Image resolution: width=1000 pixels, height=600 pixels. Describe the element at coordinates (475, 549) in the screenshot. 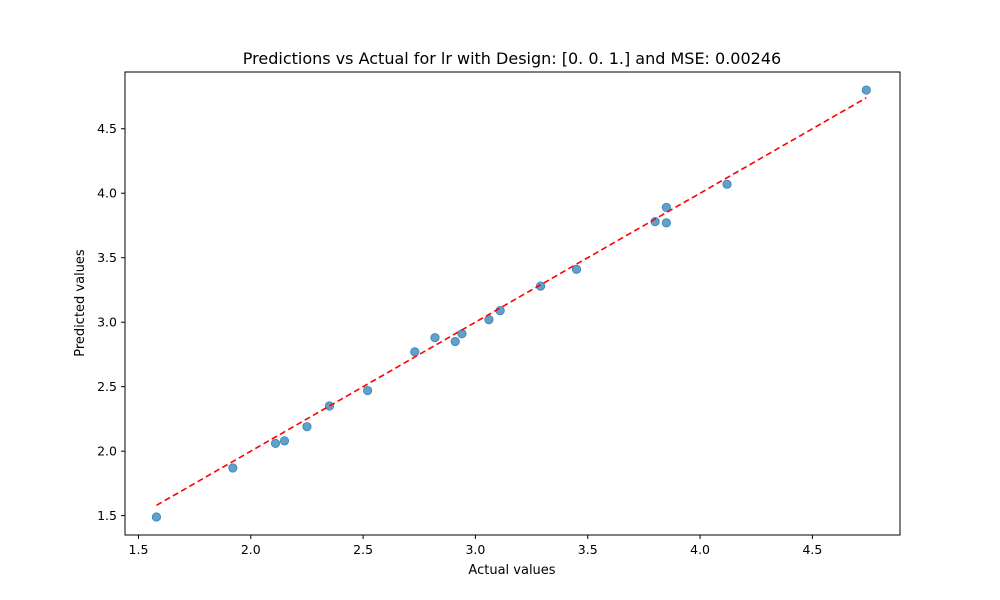

I see `x-tick-label: 3.0` at that location.